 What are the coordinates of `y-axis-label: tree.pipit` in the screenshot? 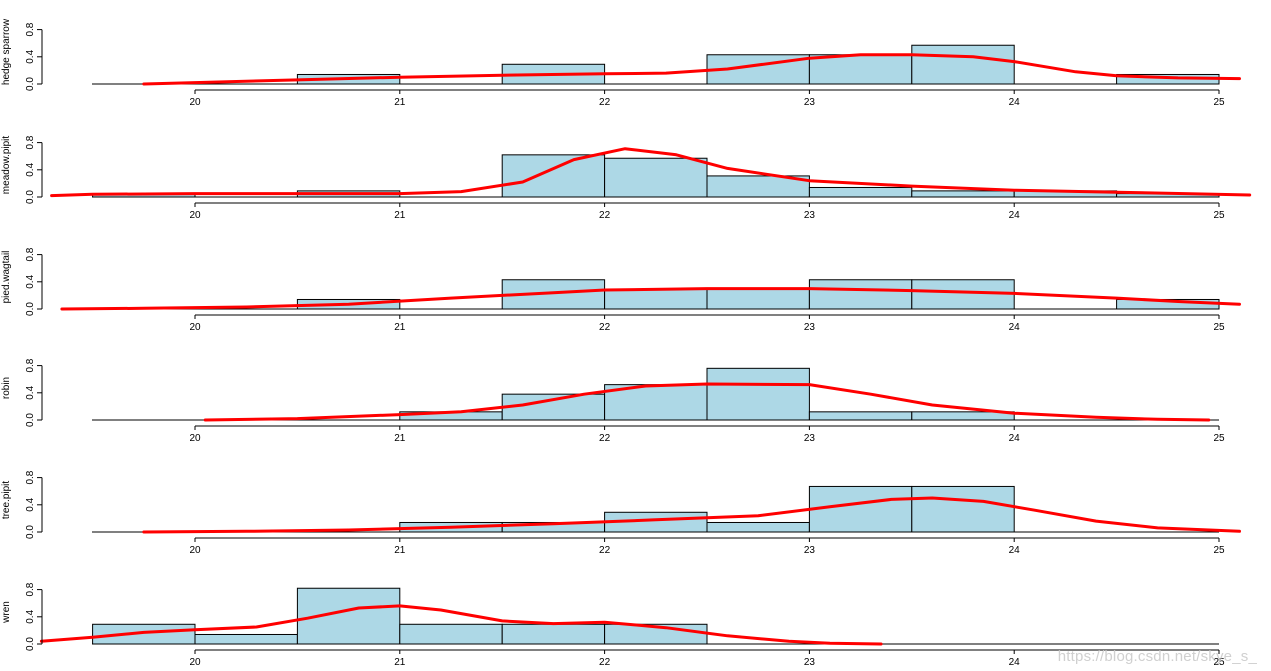 It's located at (6, 500).